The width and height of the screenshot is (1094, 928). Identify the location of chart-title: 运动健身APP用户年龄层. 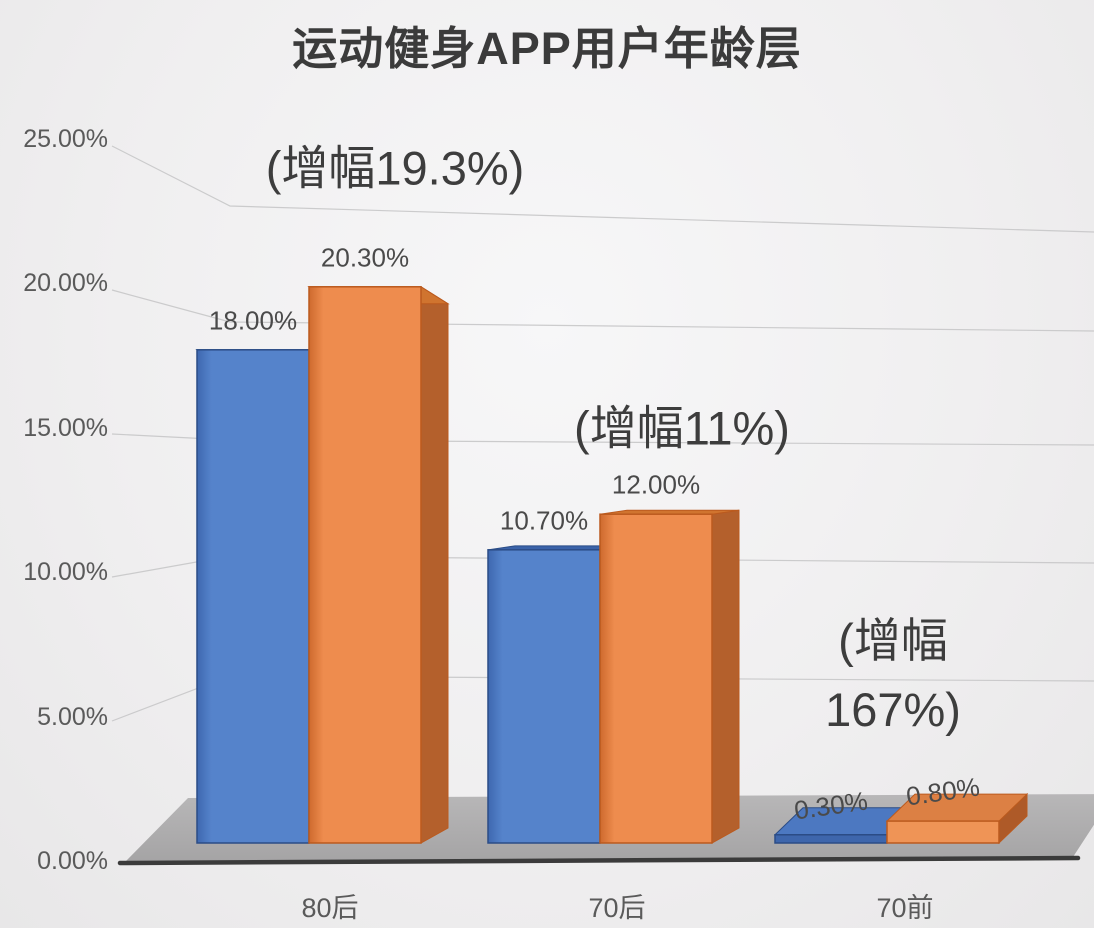
(547, 48).